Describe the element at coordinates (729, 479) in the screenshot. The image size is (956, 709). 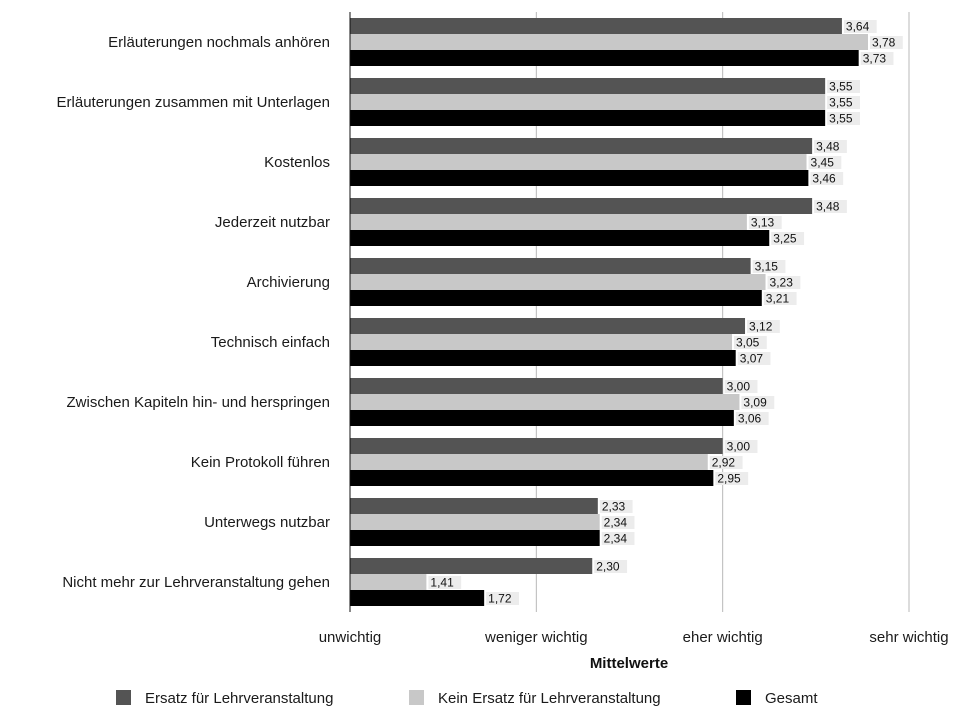
I see `value-label: 2,95` at that location.